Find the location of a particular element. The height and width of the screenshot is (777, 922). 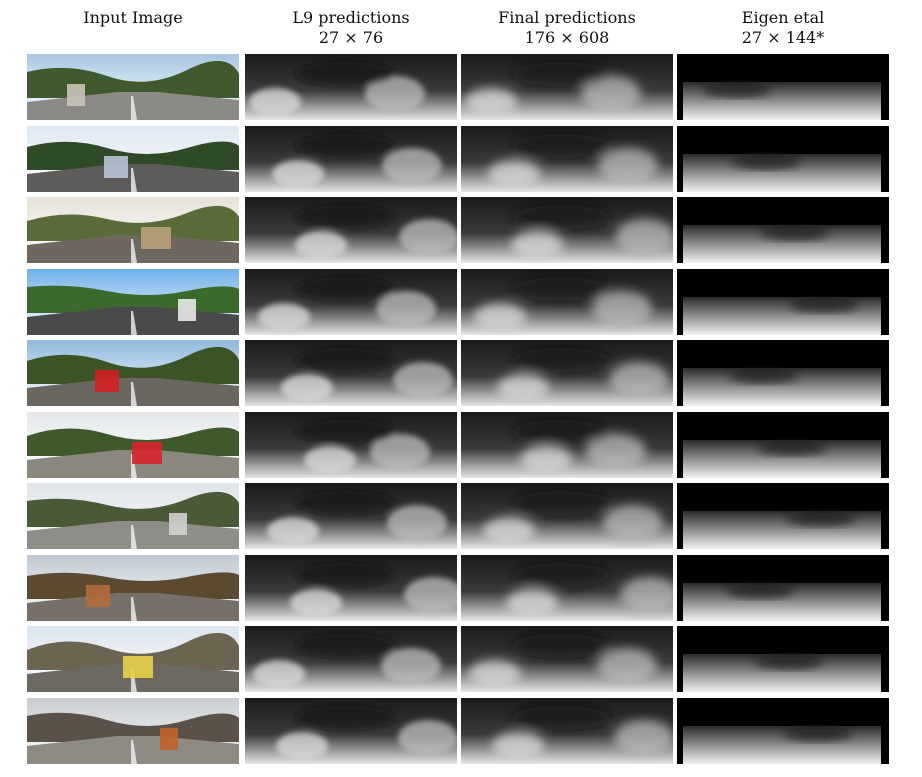

column-title: L9 predictions is located at coordinates (351, 17).